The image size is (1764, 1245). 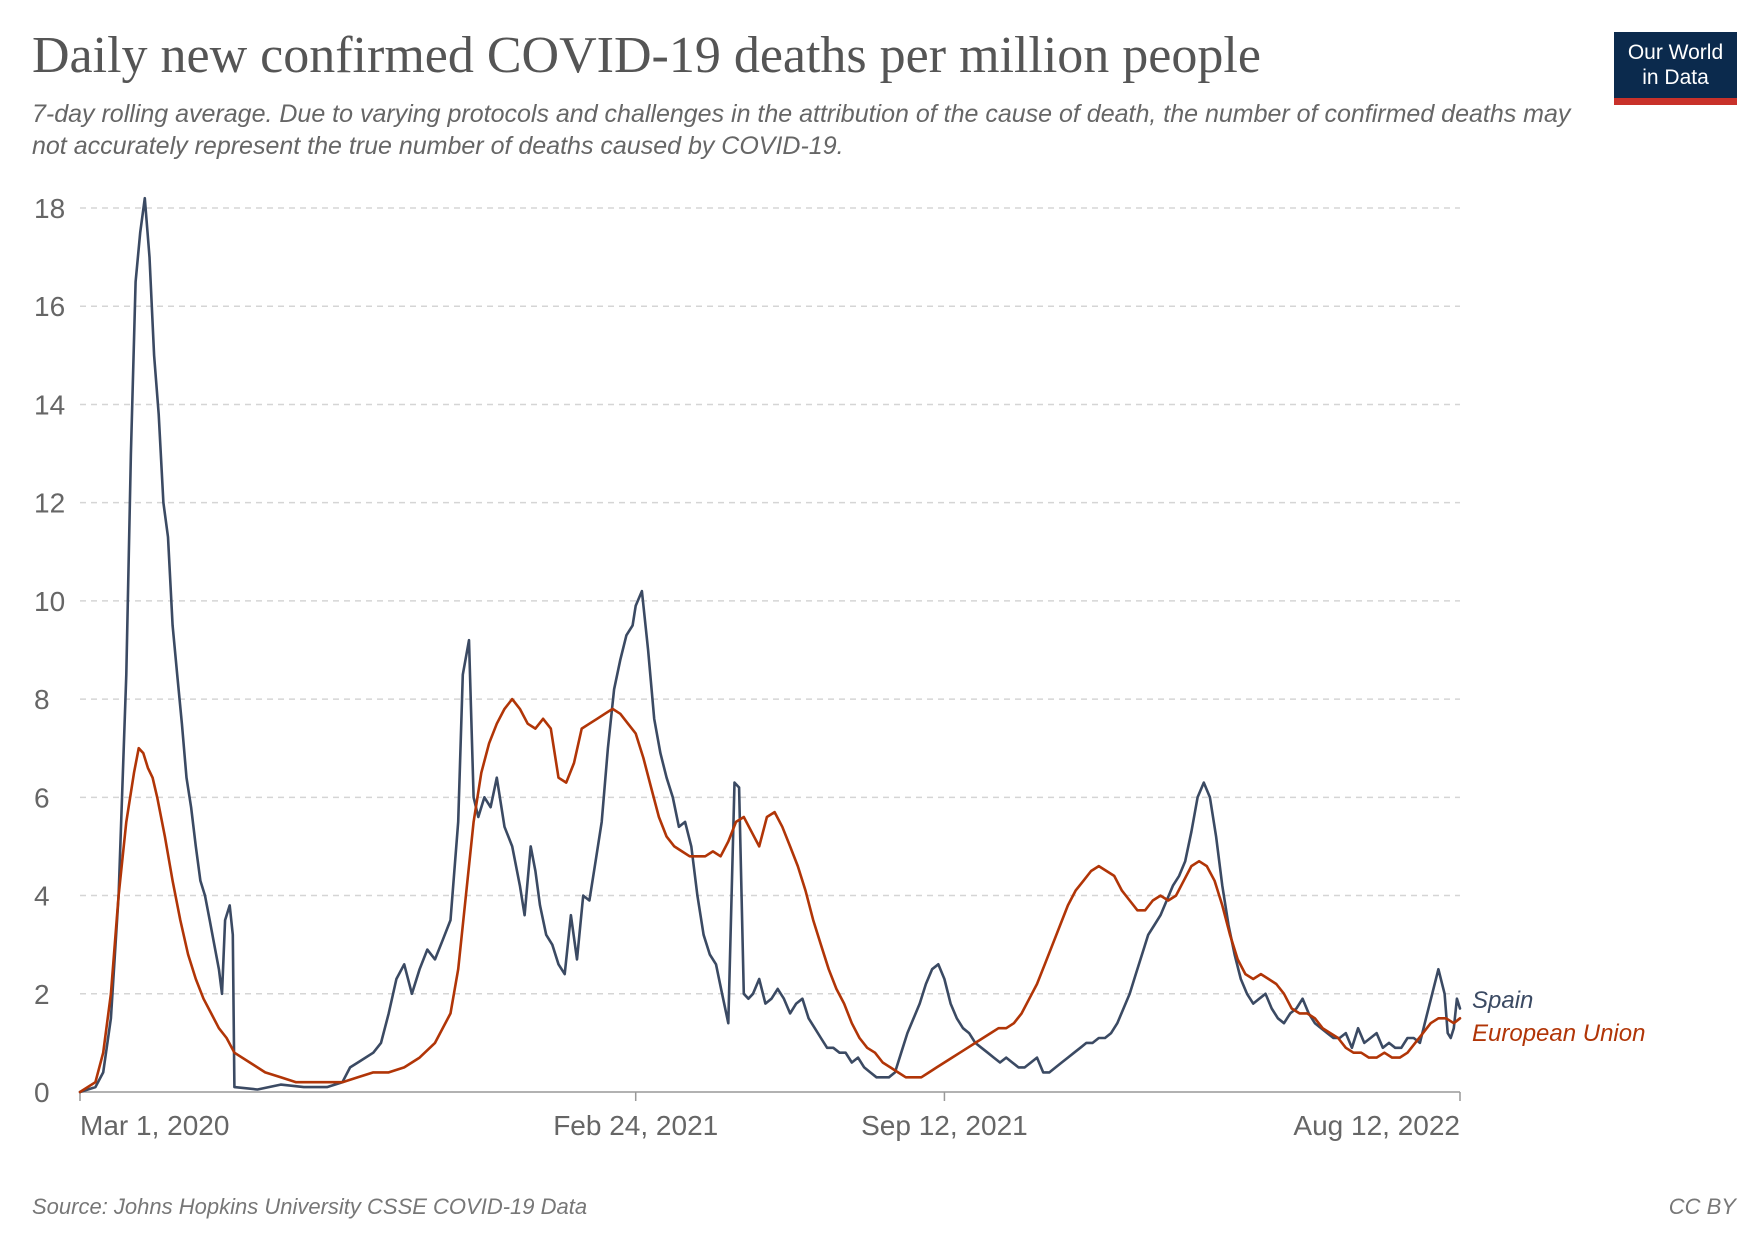 What do you see at coordinates (49, 404) in the screenshot?
I see `y-tick-label-14: 14` at bounding box center [49, 404].